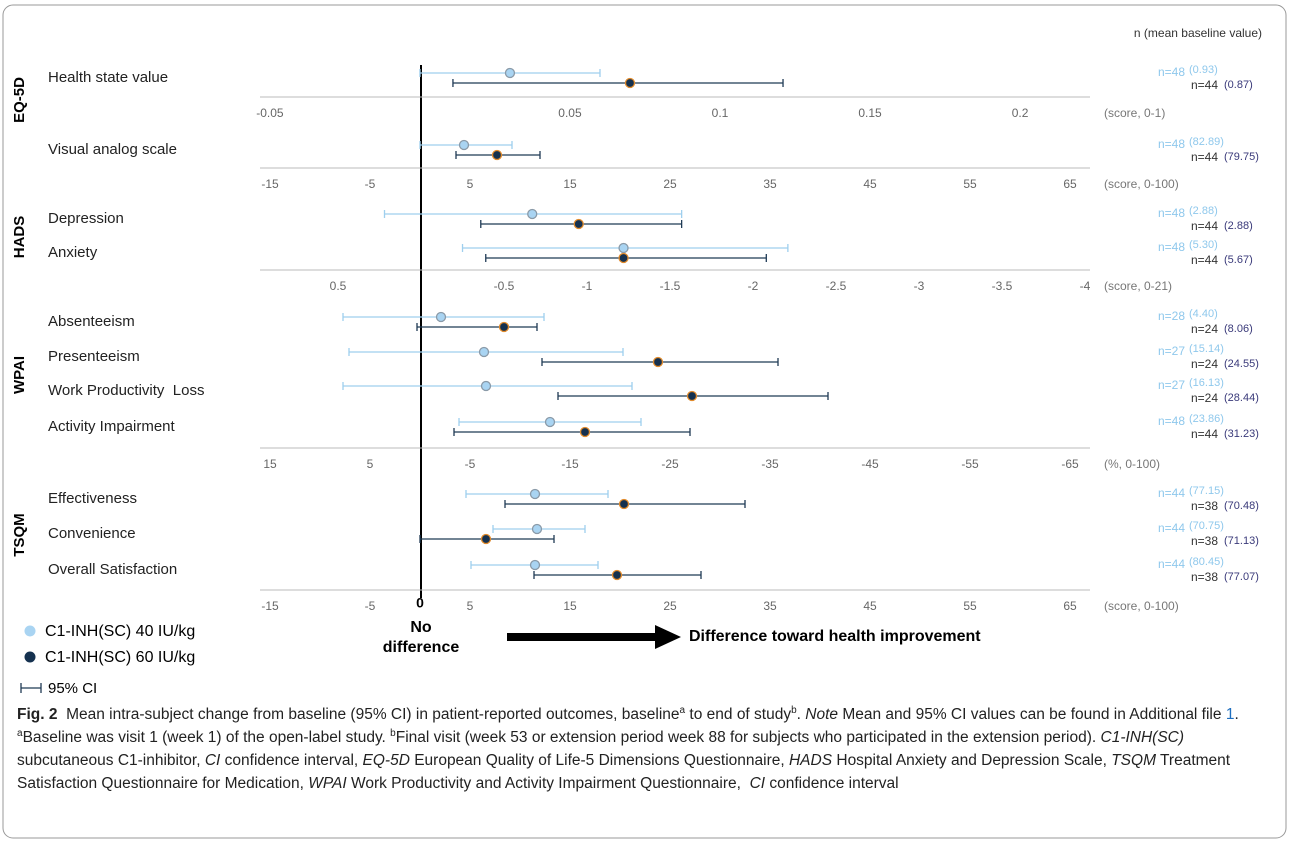  What do you see at coordinates (19, 100) in the screenshot?
I see `group-label: EQ-5D` at bounding box center [19, 100].